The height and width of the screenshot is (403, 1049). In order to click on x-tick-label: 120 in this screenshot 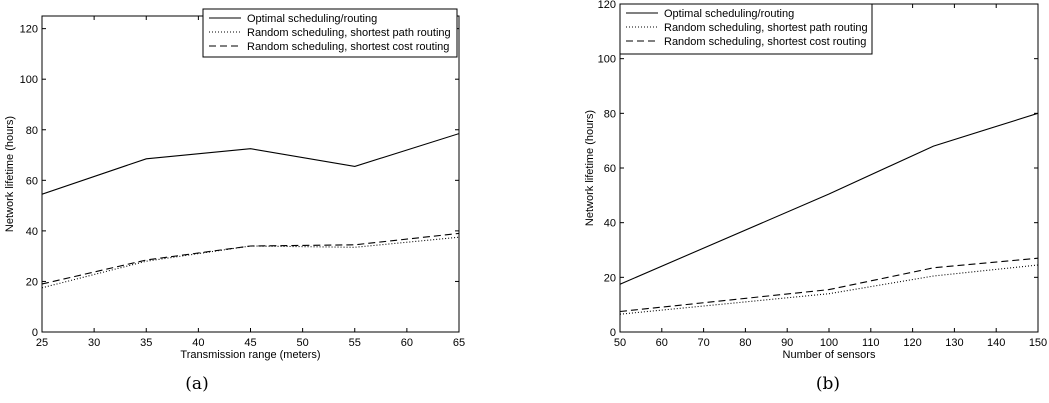, I will do `click(912, 343)`.